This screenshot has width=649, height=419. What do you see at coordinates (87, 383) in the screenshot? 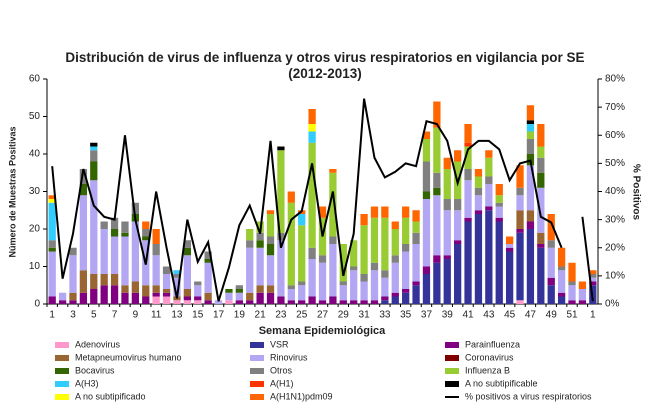
I see `legend-label: A(H3)` at bounding box center [87, 383].